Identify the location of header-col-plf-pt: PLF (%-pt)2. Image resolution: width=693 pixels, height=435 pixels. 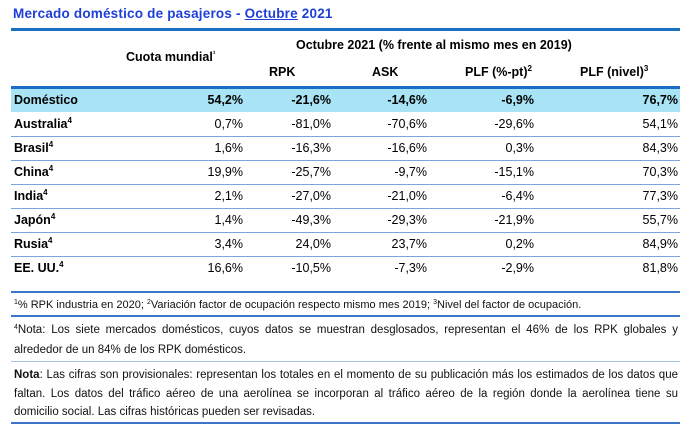
(498, 72).